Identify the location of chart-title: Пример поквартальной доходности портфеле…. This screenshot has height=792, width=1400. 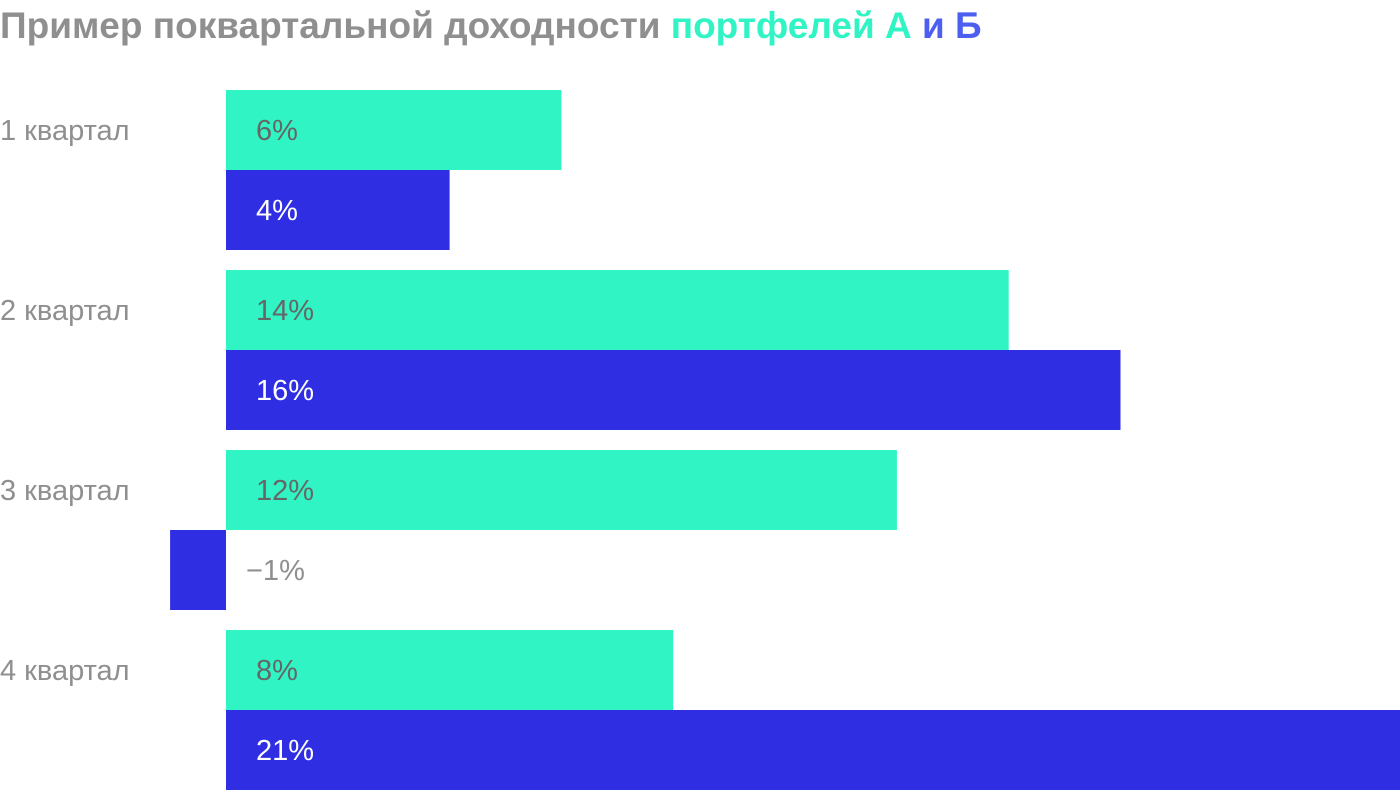
(491, 25).